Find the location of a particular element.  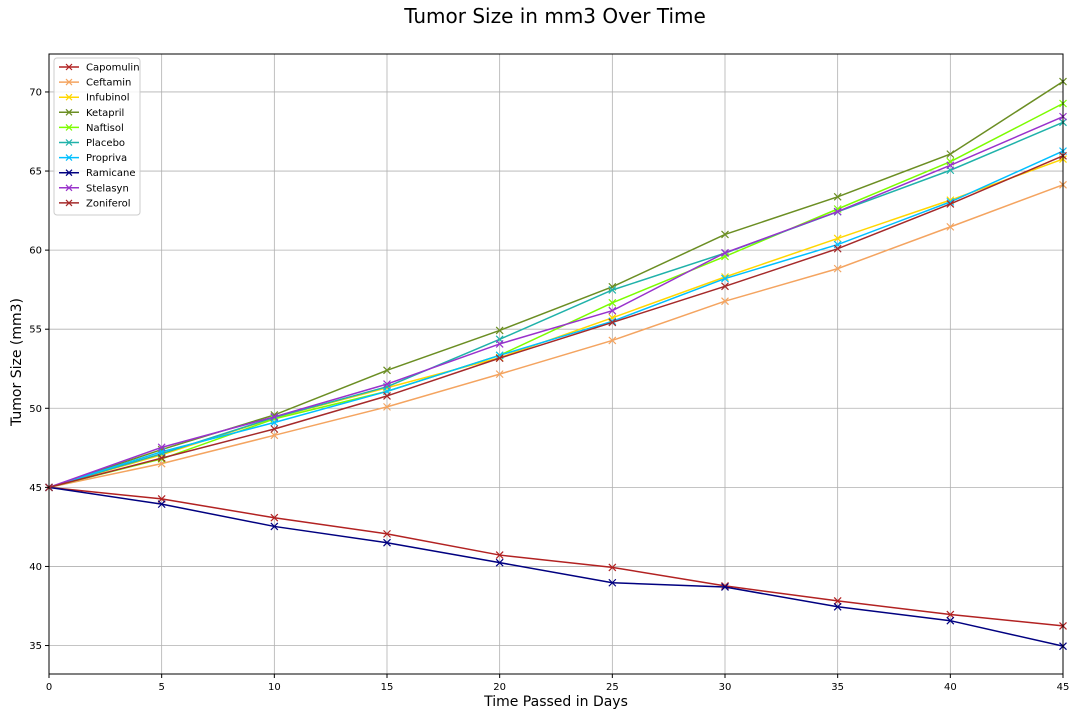

y-tick-label: 55 is located at coordinates (35, 330).